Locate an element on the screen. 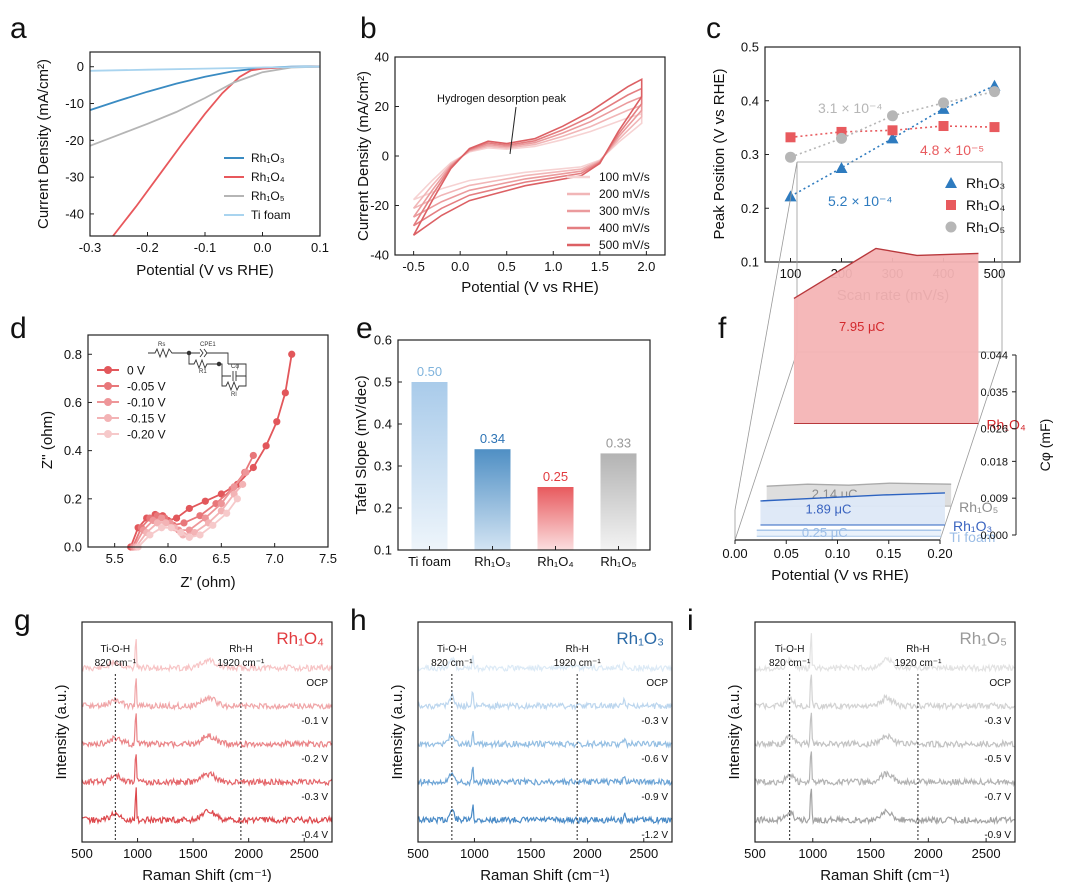  marker-name-h-1: Rh-H is located at coordinates (577, 649).